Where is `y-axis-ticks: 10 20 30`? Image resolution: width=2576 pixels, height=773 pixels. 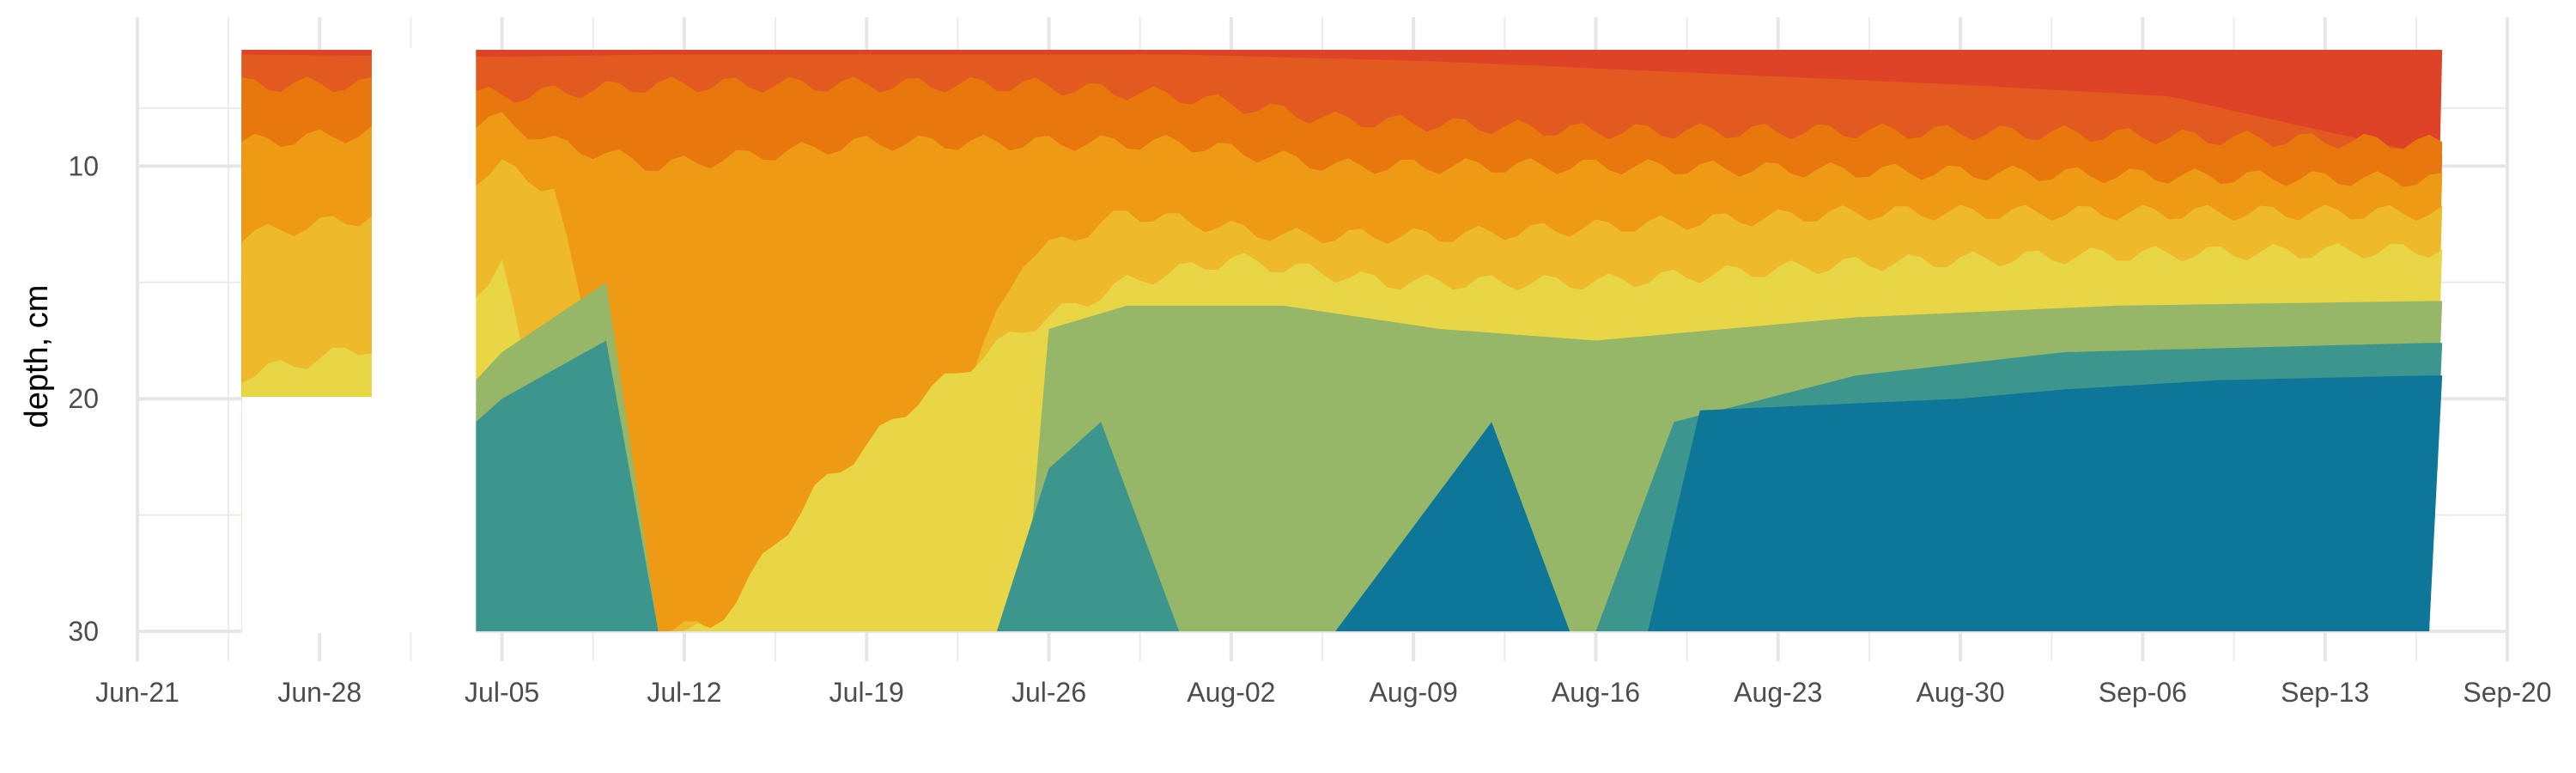
y-axis-ticks: 10 20 30 is located at coordinates (83, 398).